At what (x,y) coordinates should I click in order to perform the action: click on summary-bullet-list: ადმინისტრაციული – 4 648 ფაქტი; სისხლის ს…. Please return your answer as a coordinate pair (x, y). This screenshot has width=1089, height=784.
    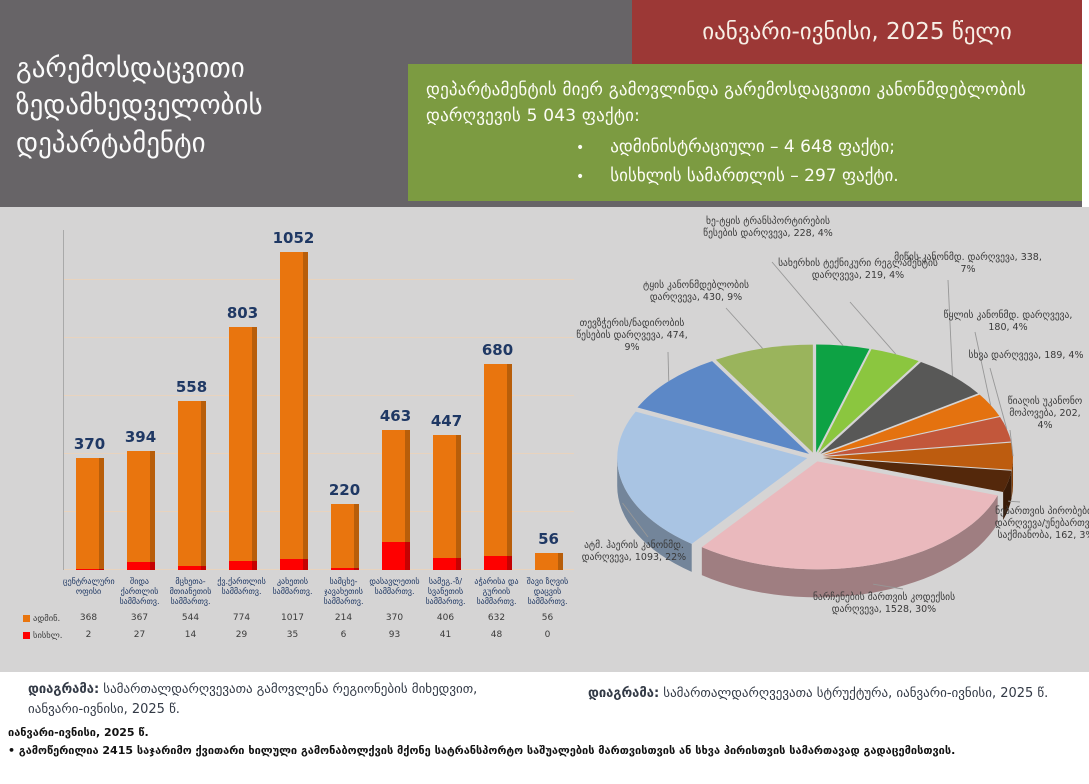
    Looking at the image, I should click on (820, 162).